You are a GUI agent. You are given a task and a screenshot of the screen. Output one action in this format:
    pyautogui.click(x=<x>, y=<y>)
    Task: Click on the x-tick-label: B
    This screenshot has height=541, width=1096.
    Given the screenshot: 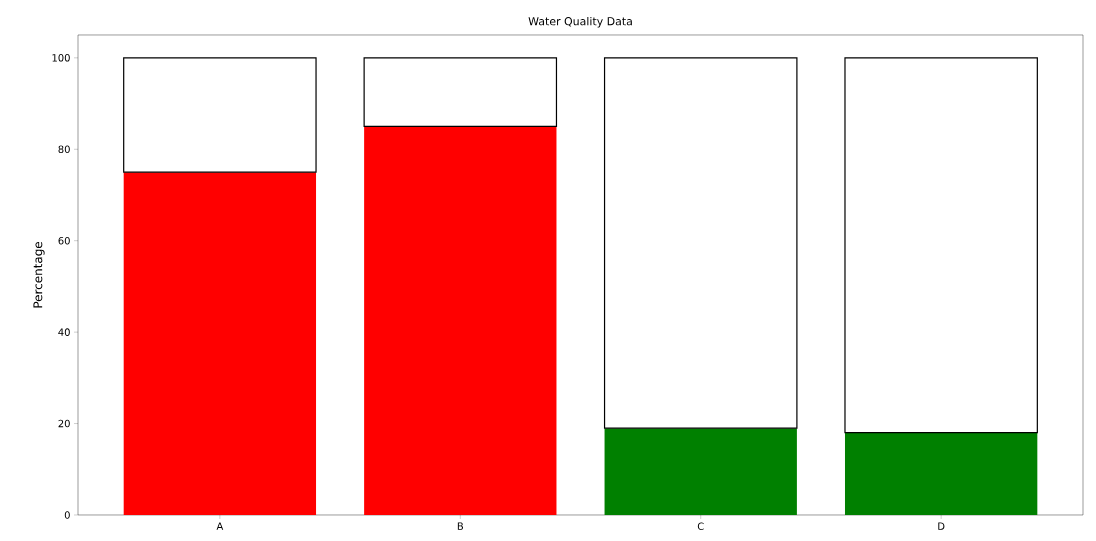 What is the action you would take?
    pyautogui.click(x=460, y=526)
    